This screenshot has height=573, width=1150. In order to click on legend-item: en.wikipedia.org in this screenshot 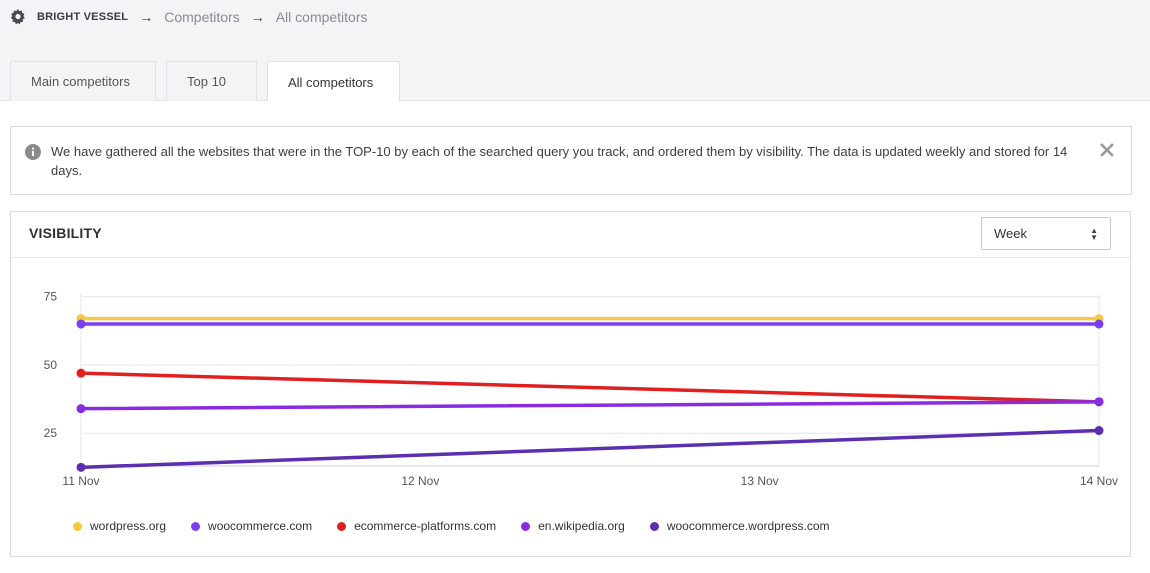, I will do `click(573, 526)`.